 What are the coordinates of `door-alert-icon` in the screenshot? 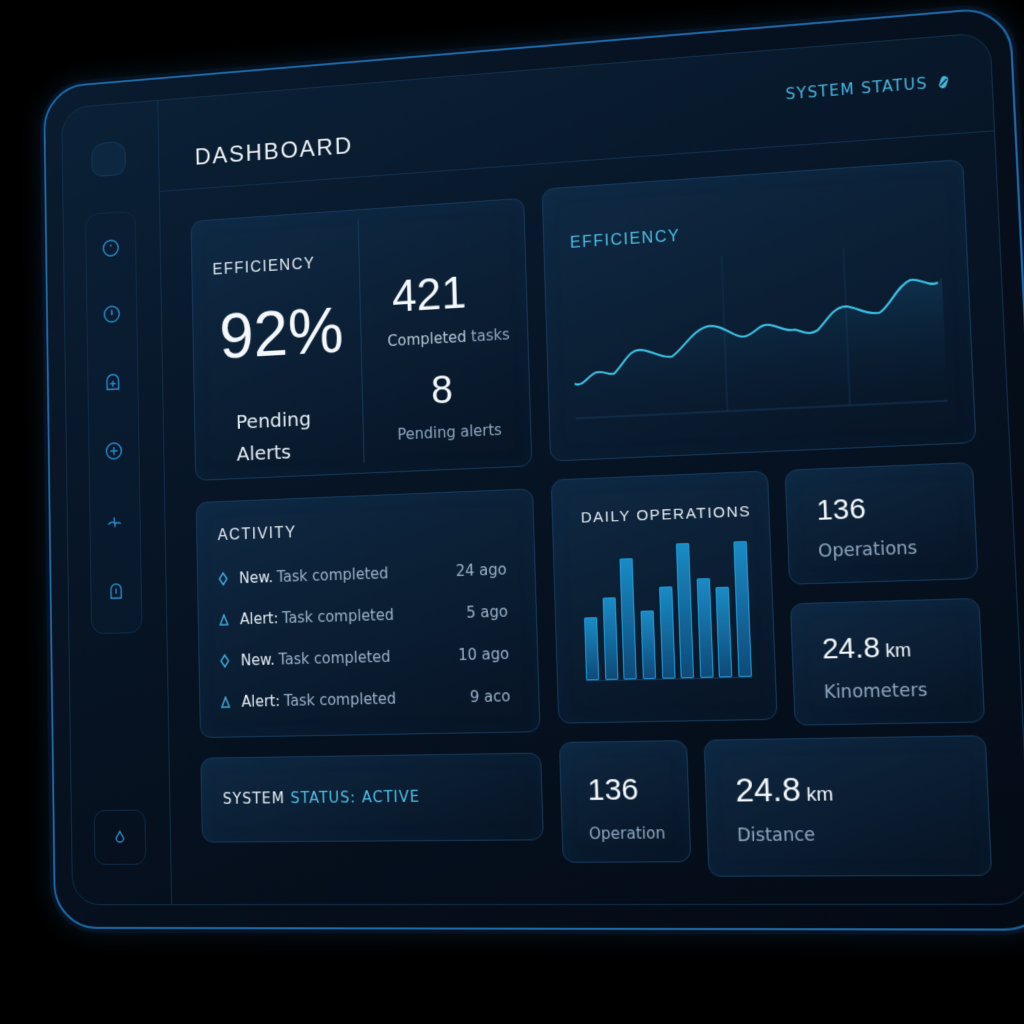 It's located at (116, 591).